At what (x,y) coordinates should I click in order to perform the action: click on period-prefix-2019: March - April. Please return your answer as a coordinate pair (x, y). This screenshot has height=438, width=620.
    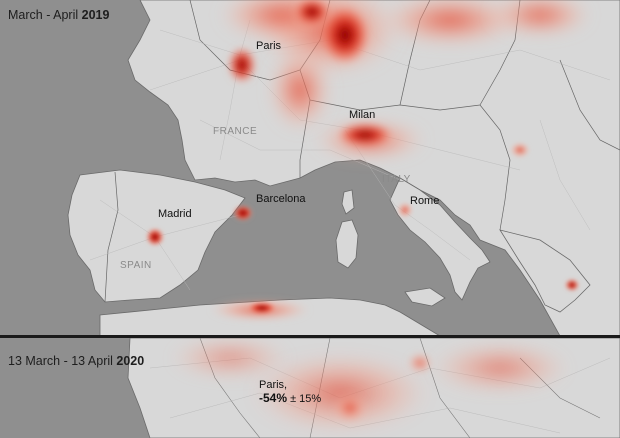
    Looking at the image, I should click on (43, 15).